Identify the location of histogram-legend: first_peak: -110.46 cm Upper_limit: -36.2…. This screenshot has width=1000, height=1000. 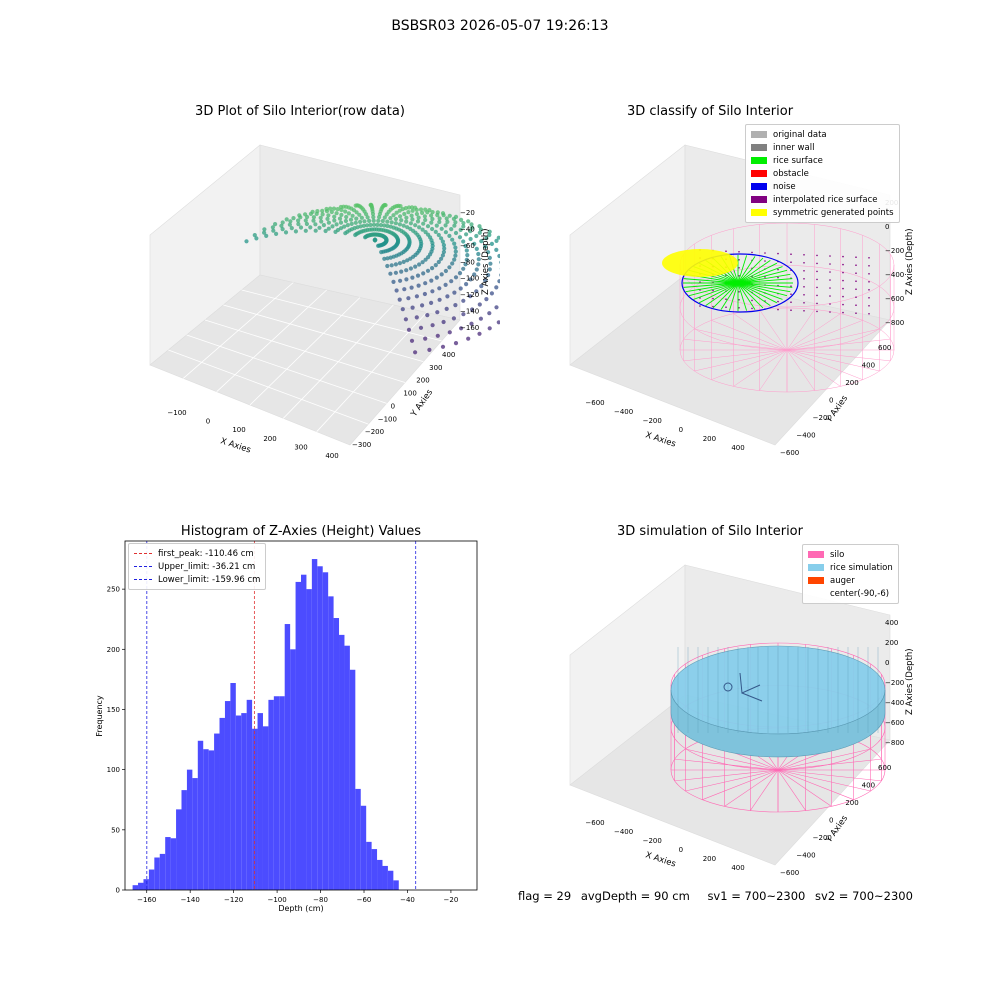
(197, 566).